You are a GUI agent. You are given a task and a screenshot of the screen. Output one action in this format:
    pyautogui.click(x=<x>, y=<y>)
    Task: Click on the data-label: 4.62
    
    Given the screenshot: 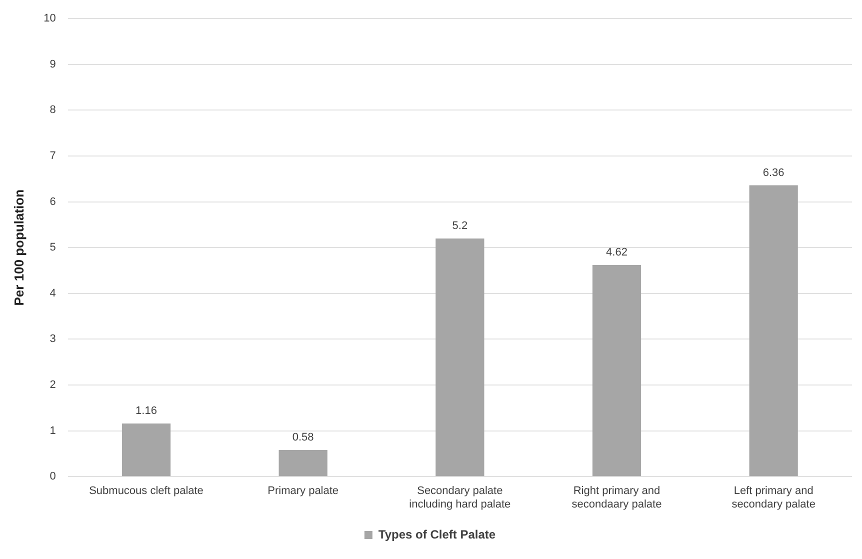 What is the action you would take?
    pyautogui.click(x=617, y=252)
    